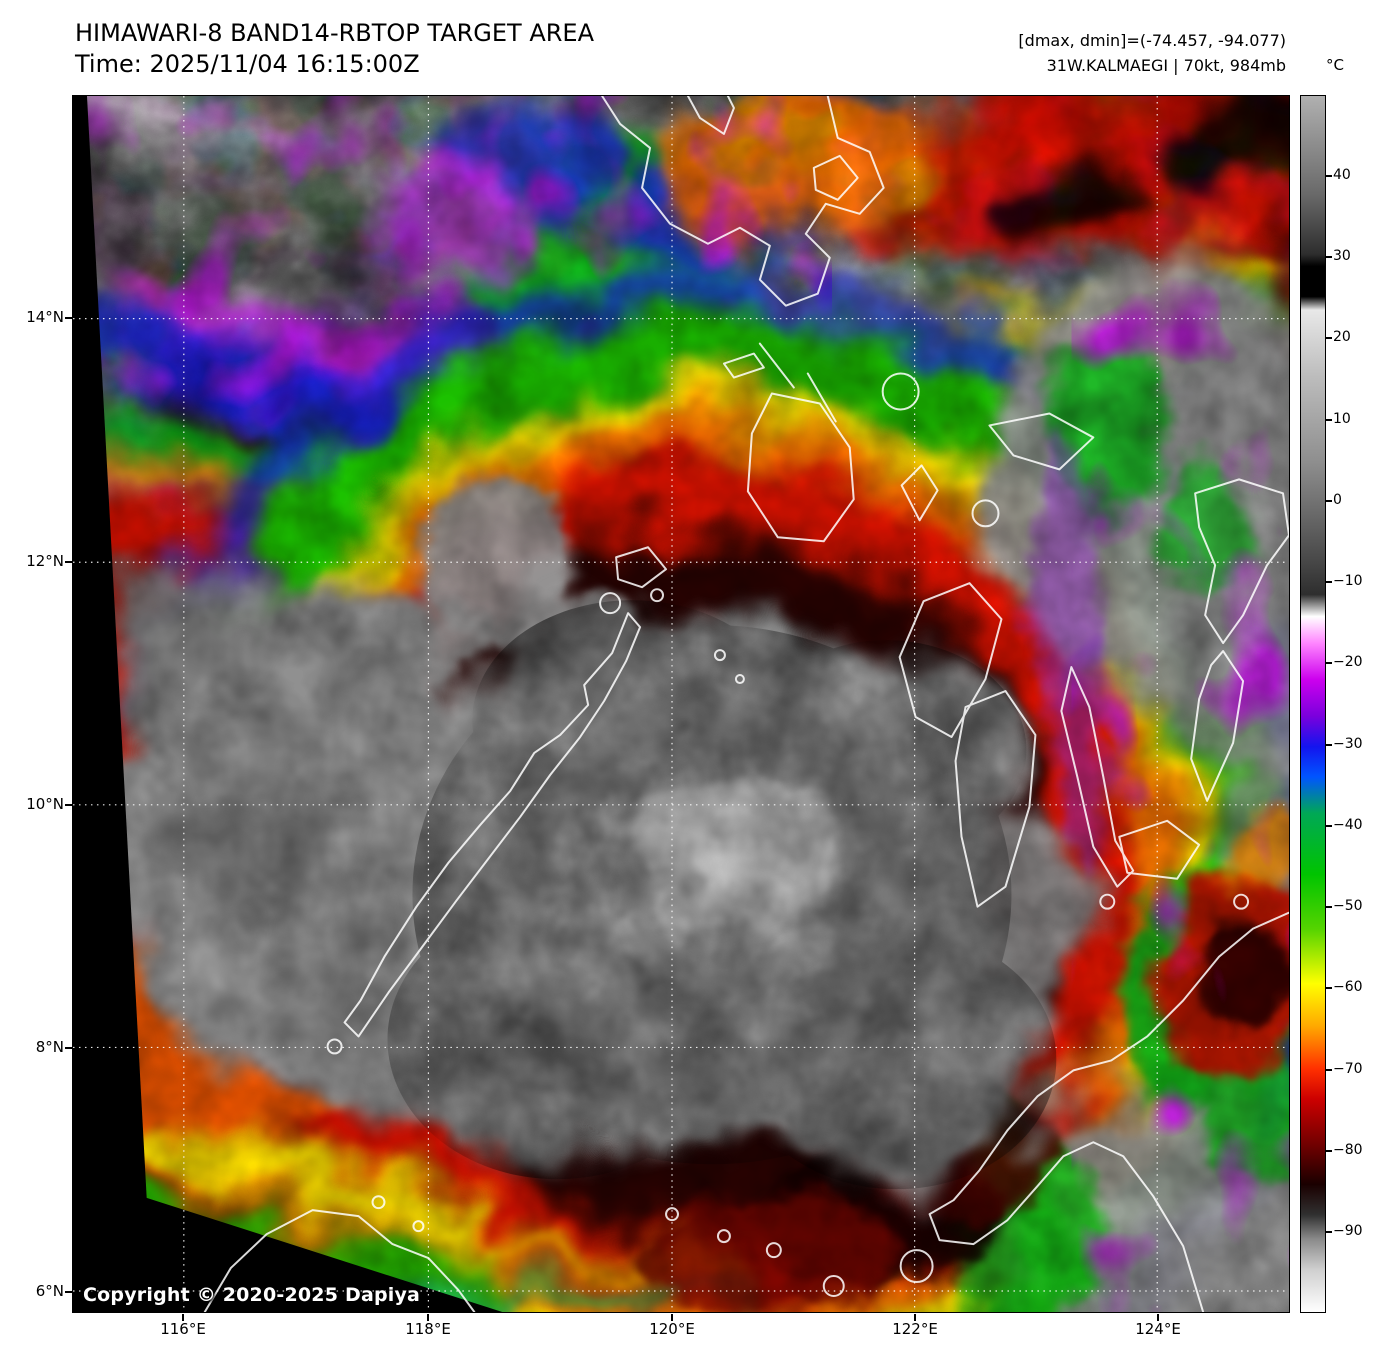 This screenshot has height=1359, width=1390. I want to click on colorbar-tick-label: 20, so click(1342, 337).